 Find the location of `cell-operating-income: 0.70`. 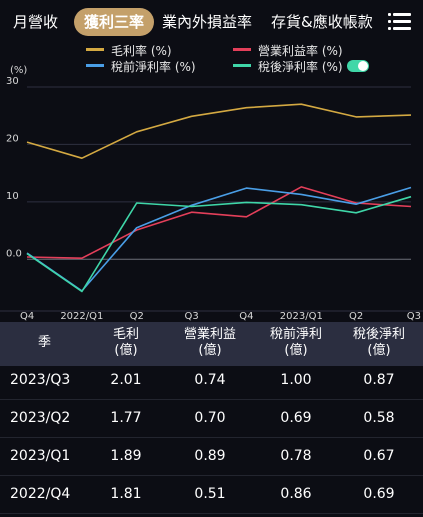

cell-operating-income: 0.70 is located at coordinates (210, 418).